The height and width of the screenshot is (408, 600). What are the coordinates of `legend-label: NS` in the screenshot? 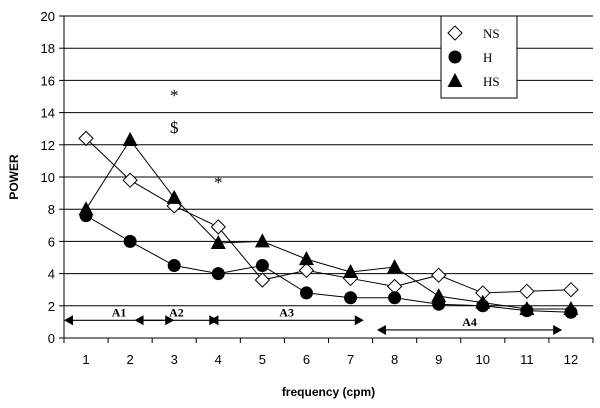 It's located at (491, 33).